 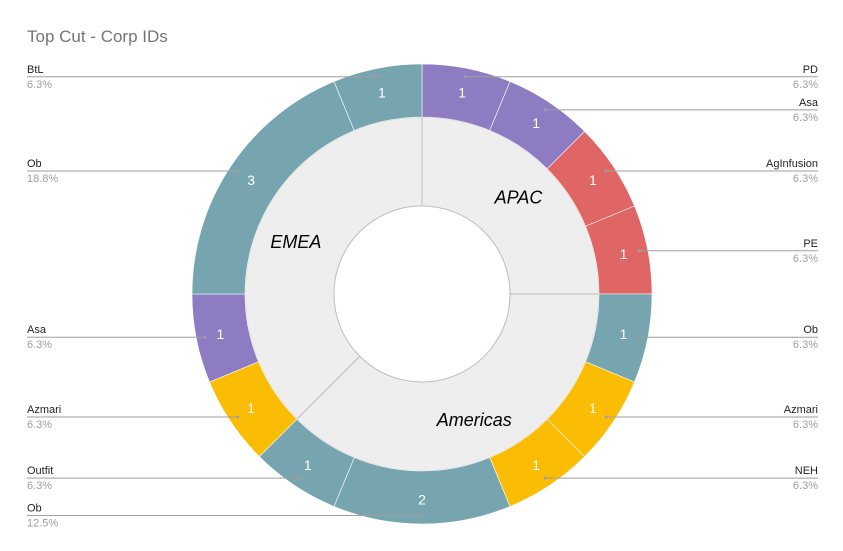 I want to click on slice-name-label: BtL, so click(x=35, y=70).